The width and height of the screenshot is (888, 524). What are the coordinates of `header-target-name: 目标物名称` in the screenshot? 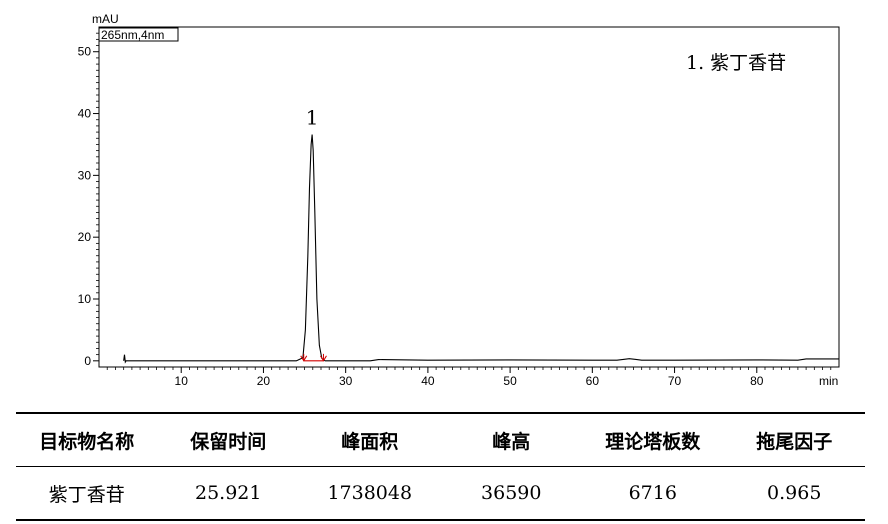 It's located at (87, 439).